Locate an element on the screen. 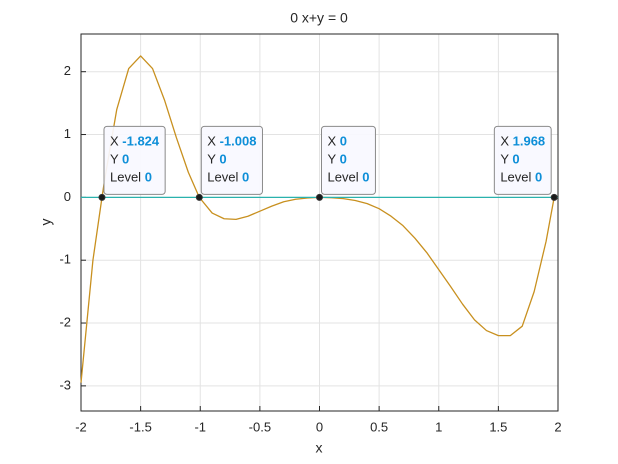  y-axis-label: y is located at coordinates (46, 222).